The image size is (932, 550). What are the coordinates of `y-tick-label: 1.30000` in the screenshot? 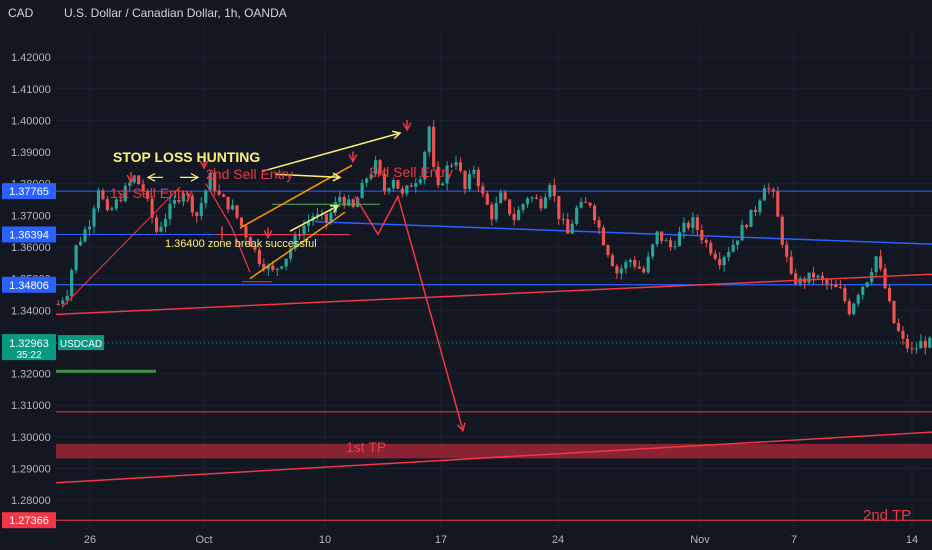 It's located at (31, 438).